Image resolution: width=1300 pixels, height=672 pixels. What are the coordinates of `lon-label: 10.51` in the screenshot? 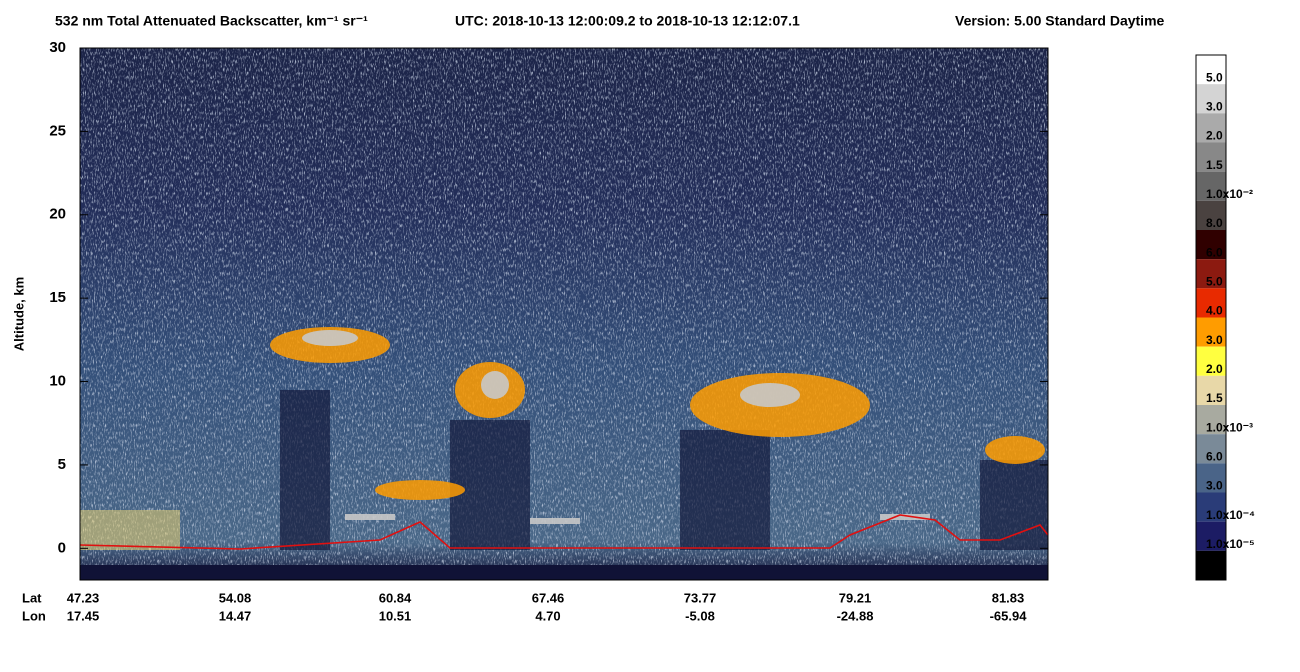 It's located at (395, 615).